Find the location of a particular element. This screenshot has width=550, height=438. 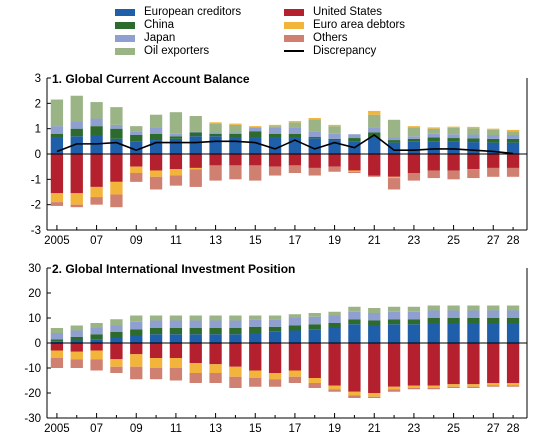

x-tick-label: 19 is located at coordinates (334, 241).